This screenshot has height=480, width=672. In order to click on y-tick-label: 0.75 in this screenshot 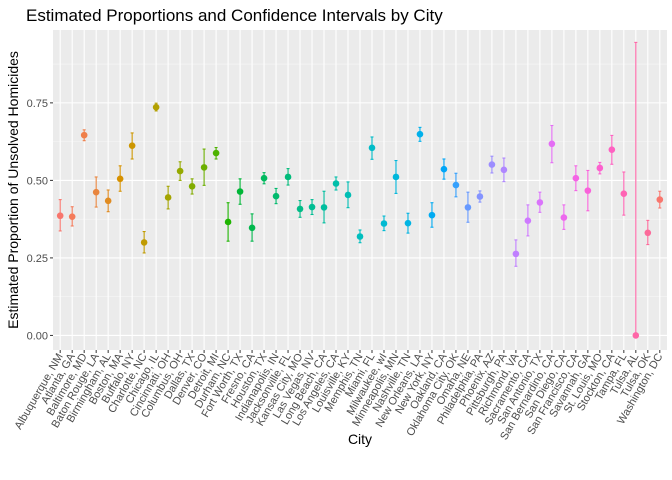, I will do `click(37, 104)`.